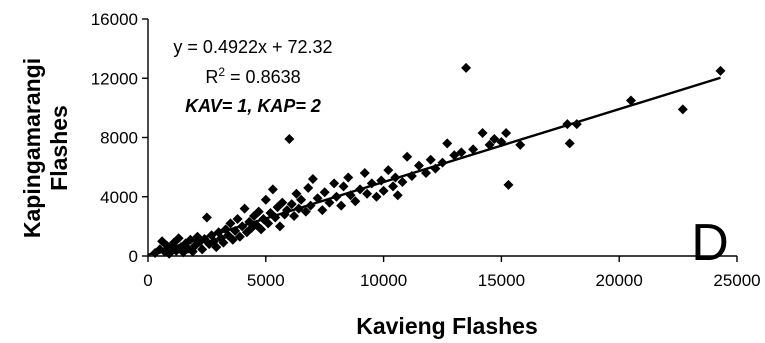  I want to click on r-squared-label: R2 = 0.8638, so click(252, 76).